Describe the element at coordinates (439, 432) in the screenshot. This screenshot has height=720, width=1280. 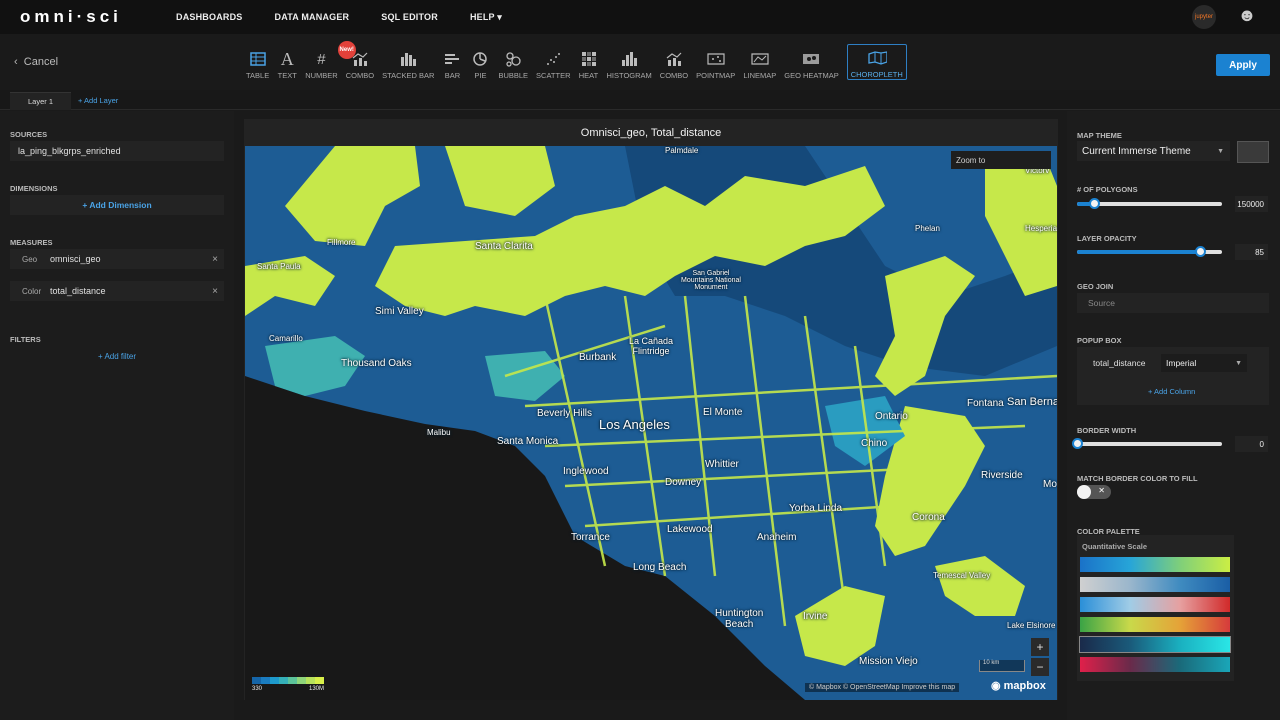
I see `map-label: Malibu` at that location.